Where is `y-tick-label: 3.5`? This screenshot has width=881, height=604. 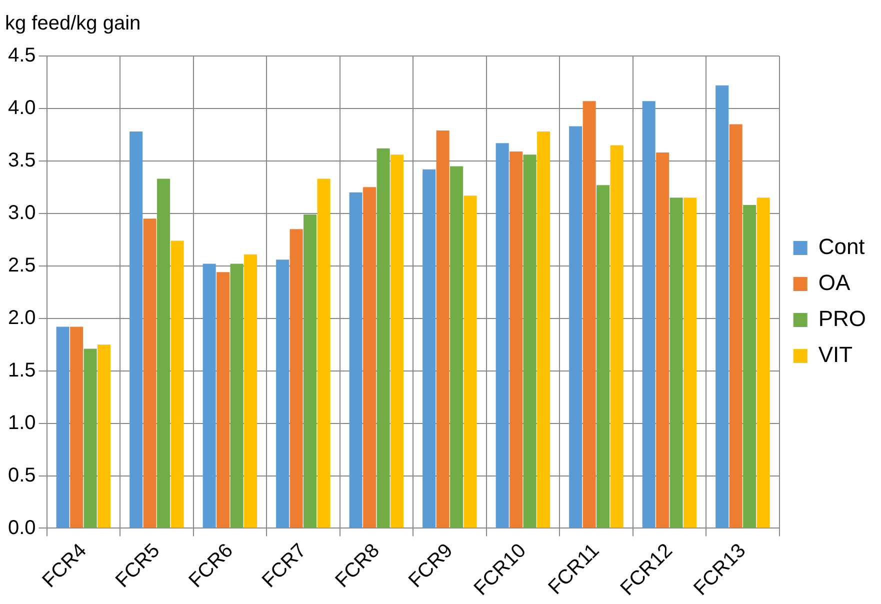
y-tick-label: 3.5 is located at coordinates (22, 160).